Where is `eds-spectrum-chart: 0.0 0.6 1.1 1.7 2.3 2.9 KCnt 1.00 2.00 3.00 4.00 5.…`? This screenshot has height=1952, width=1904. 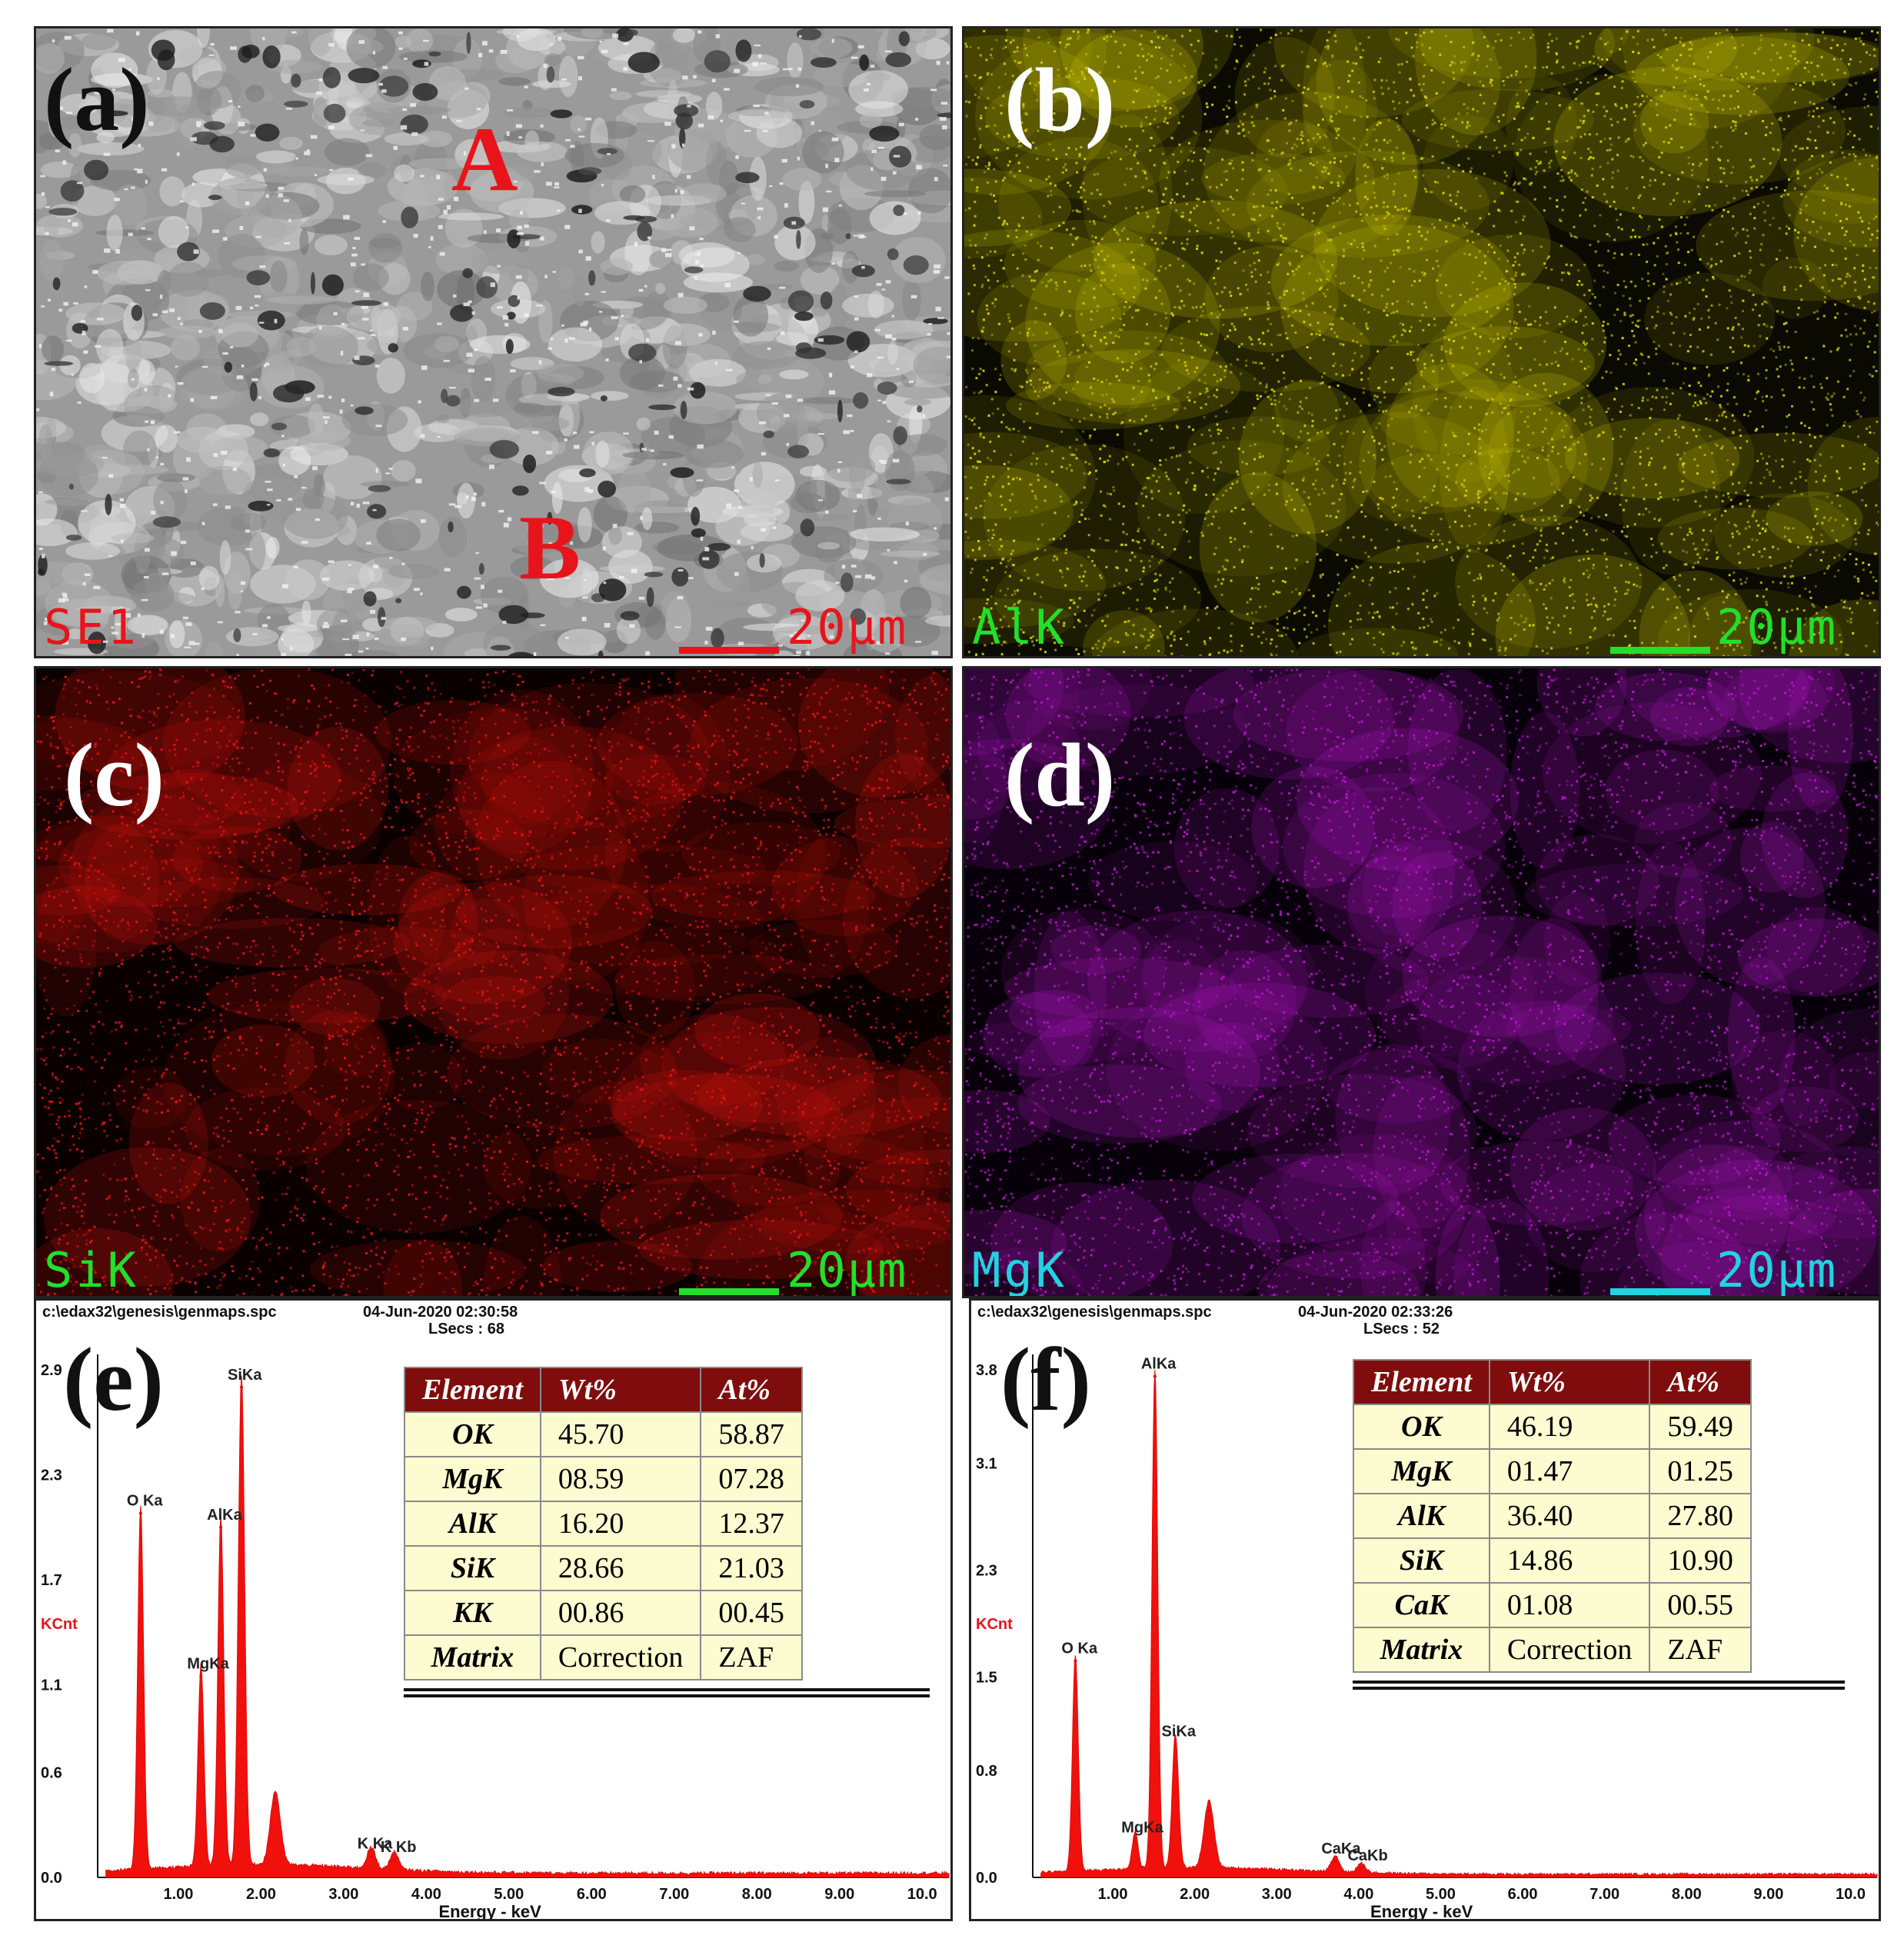
eds-spectrum-chart: 0.0 0.6 1.1 1.7 2.3 2.9 KCnt 1.00 2.00 3.00 4.00 5.… is located at coordinates (496, 1637).